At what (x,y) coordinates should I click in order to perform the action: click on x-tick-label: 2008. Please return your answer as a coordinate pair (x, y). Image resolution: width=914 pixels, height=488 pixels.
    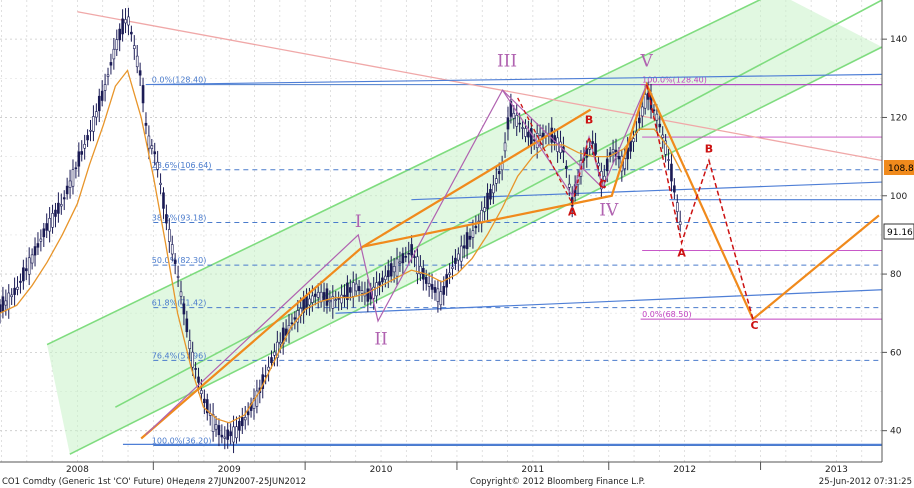
    Looking at the image, I should click on (77, 470).